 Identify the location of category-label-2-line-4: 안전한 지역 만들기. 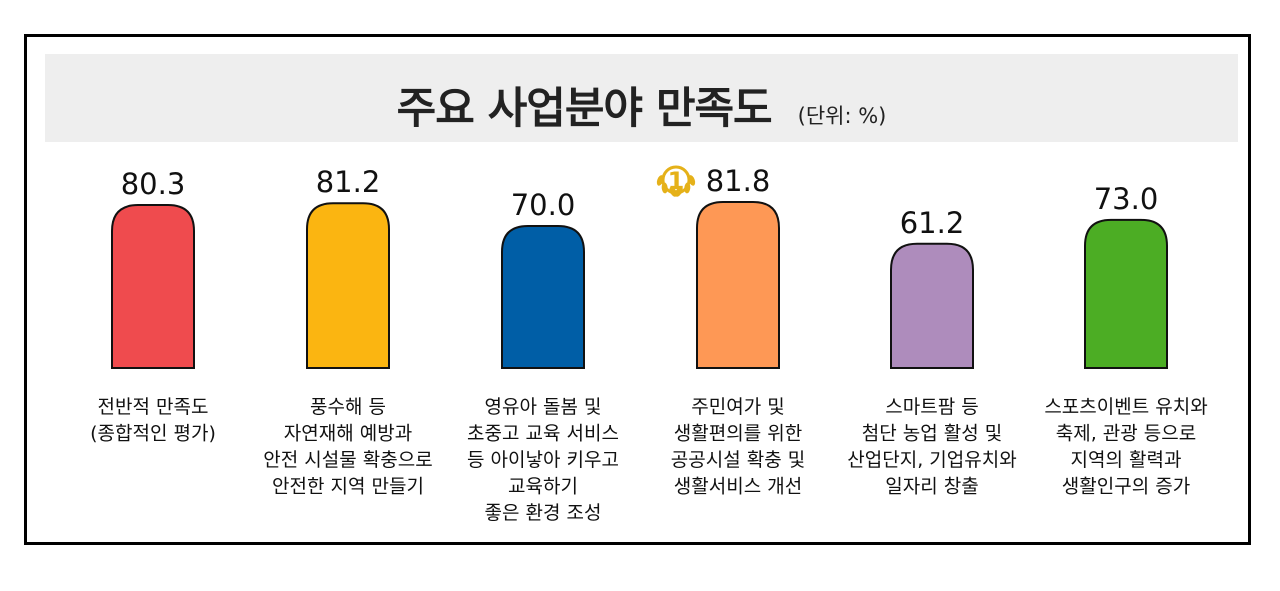
(348, 487).